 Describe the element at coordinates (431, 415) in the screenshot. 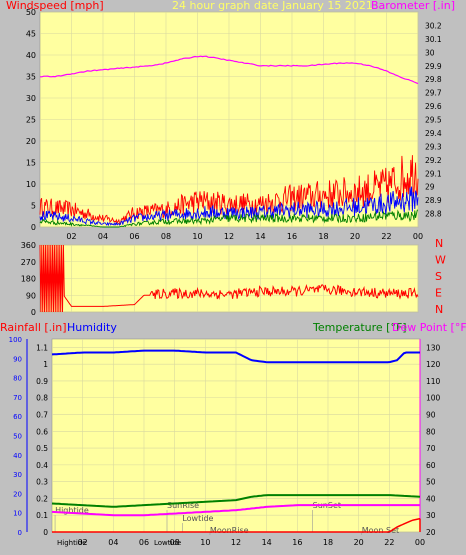

I see `temperature-tick-label: 90` at that location.